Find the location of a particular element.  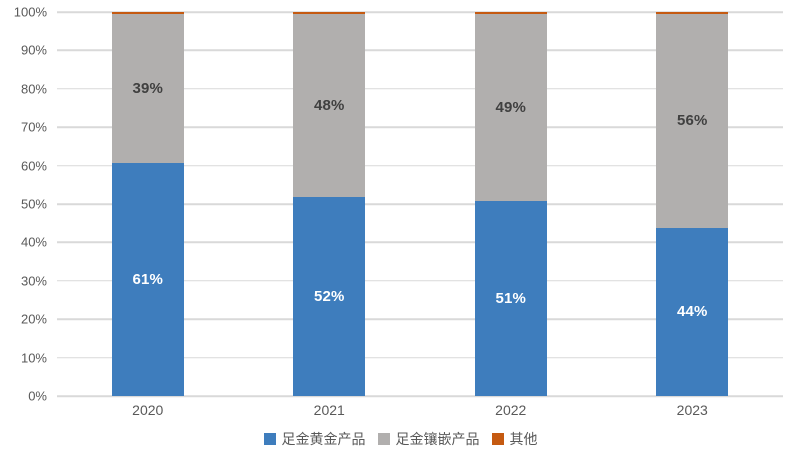

stacked-bar: 49% 51% is located at coordinates (510, 204).